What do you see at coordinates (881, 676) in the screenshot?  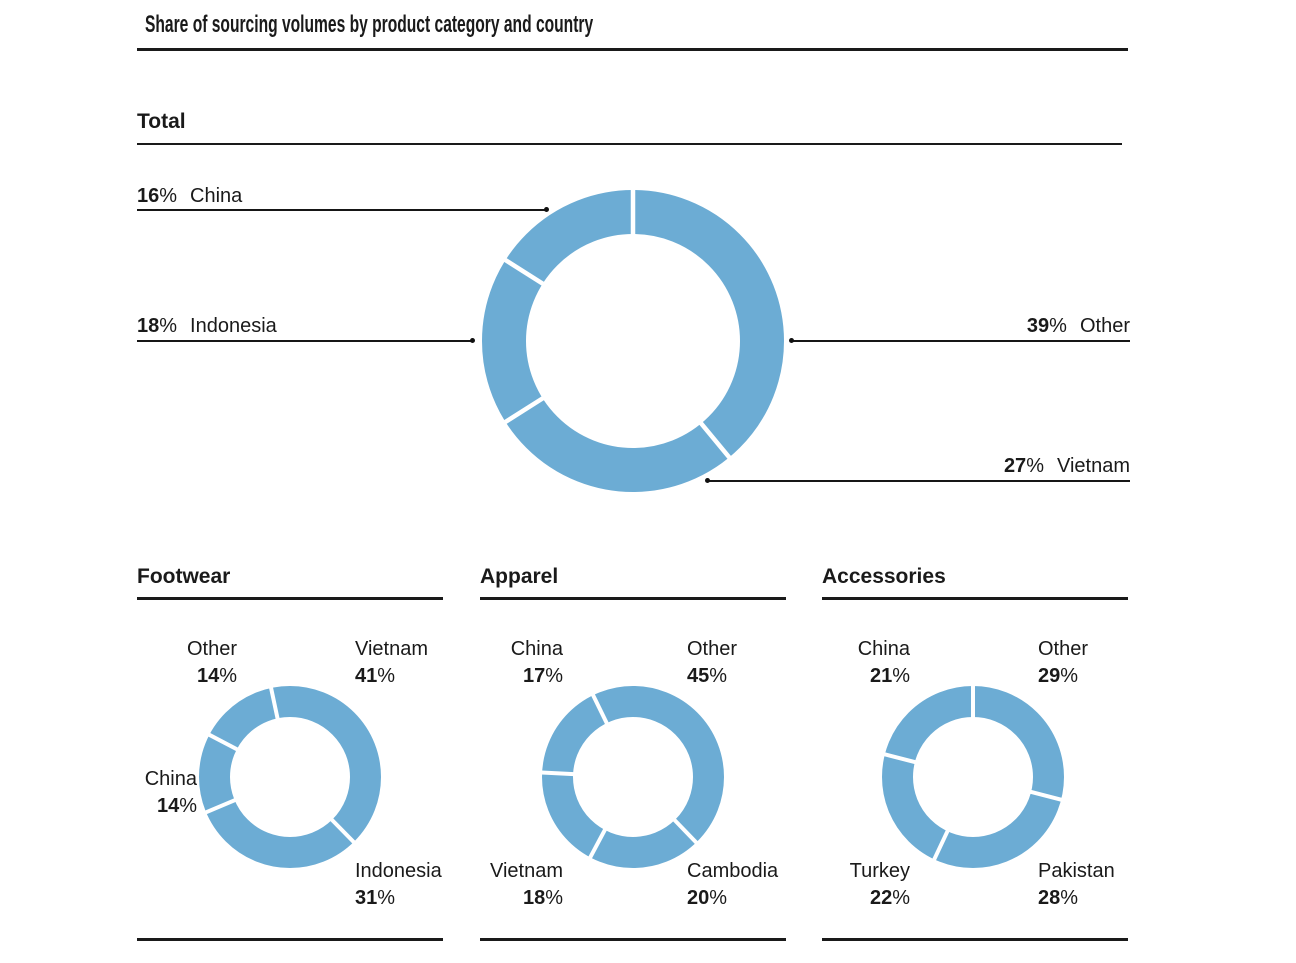 I see `label-value: 21` at bounding box center [881, 676].